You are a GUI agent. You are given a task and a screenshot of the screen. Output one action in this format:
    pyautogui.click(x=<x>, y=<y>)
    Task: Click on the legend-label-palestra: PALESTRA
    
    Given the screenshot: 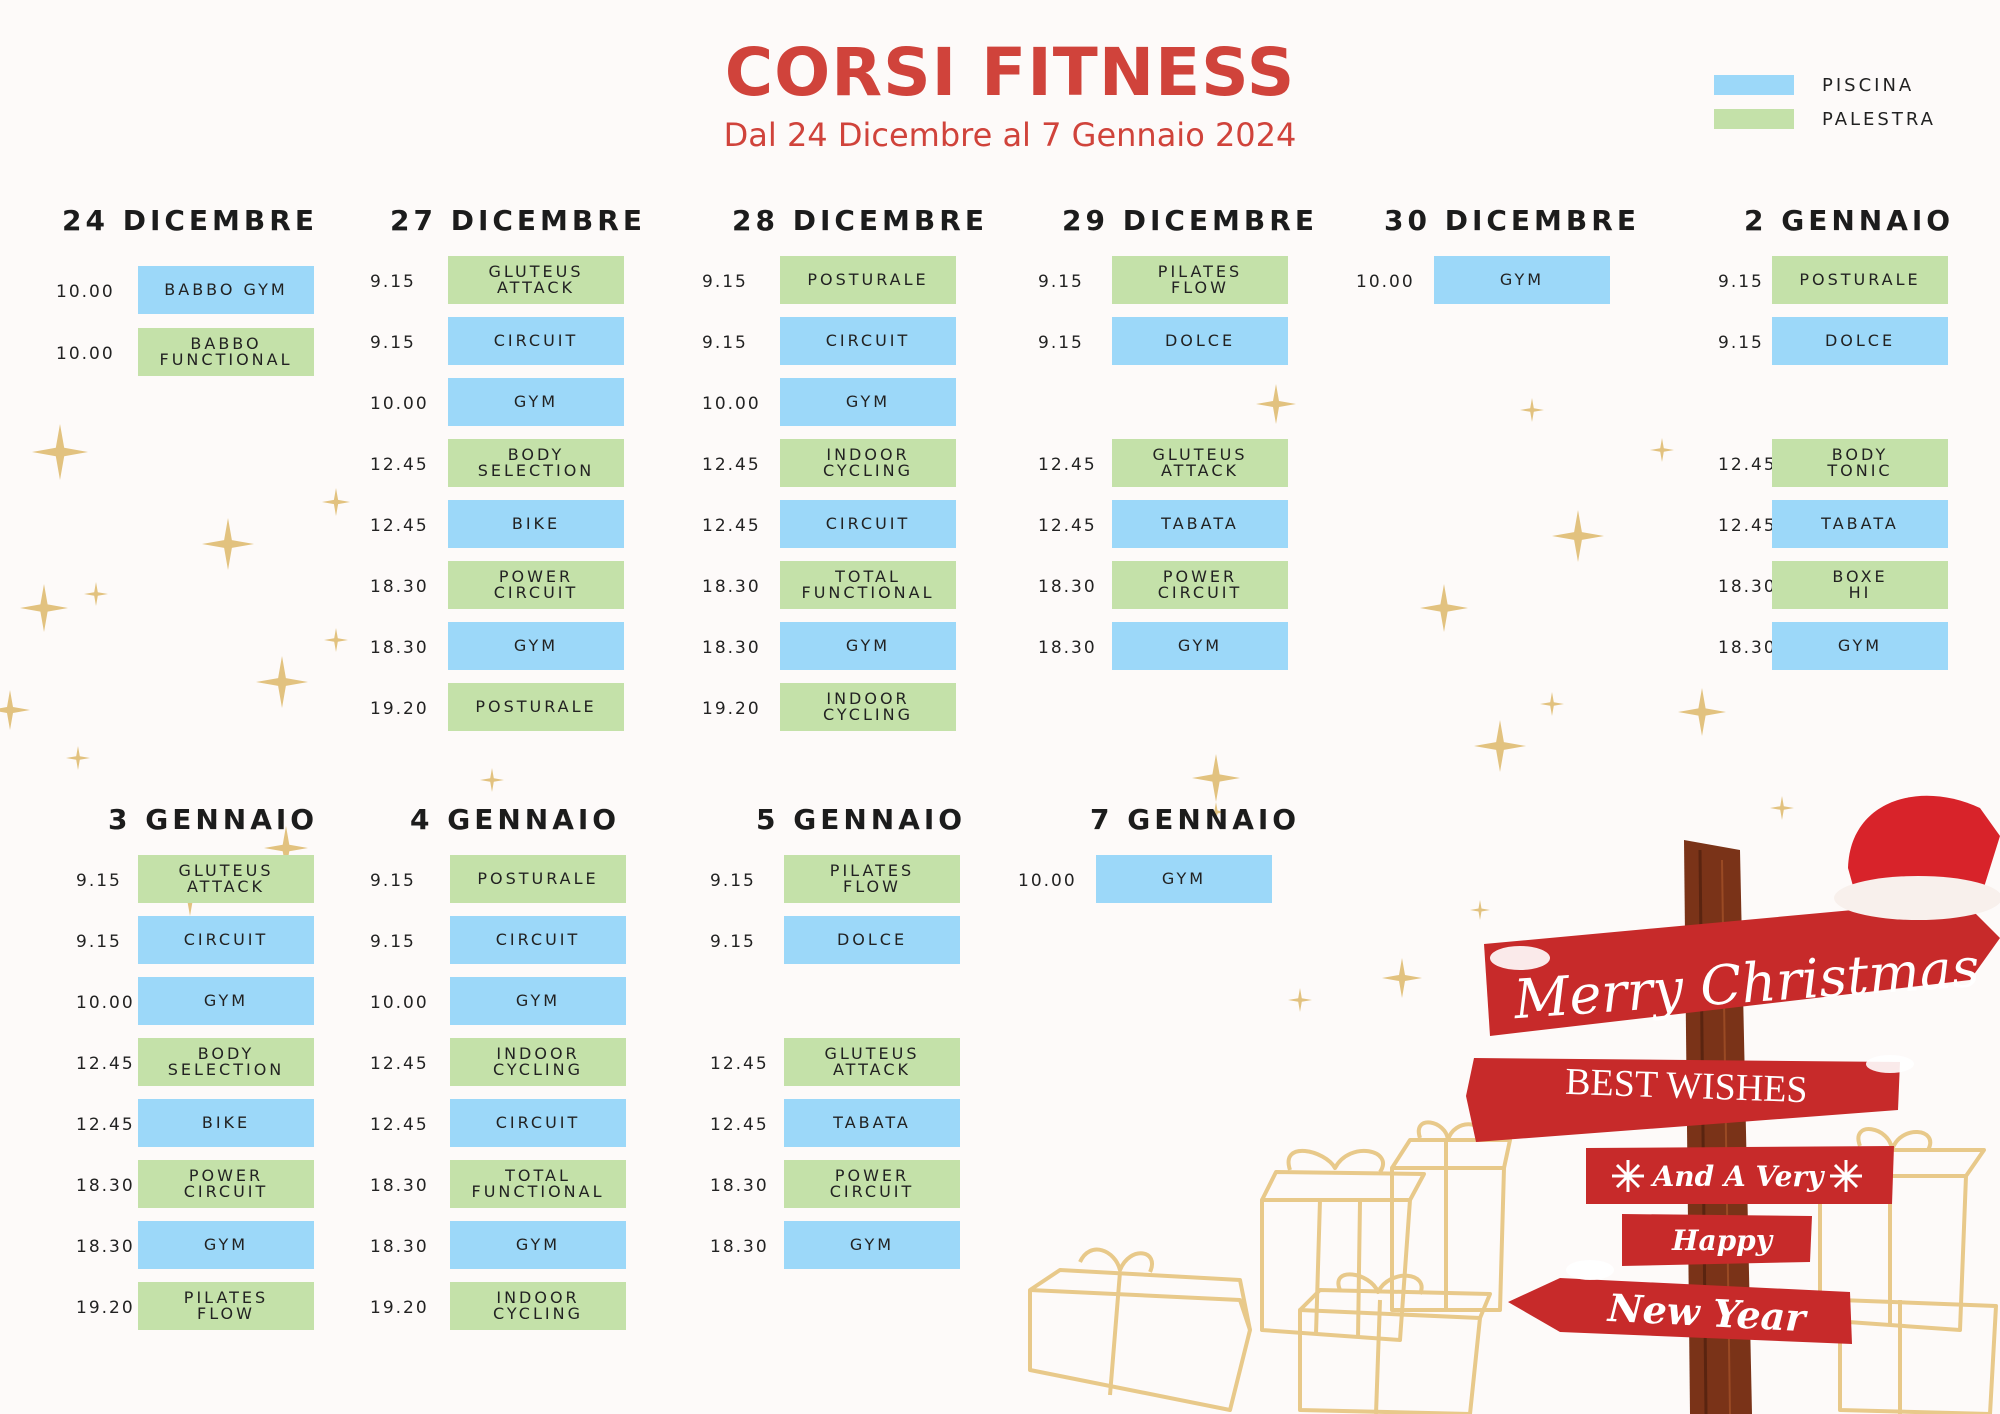 What is the action you would take?
    pyautogui.click(x=1879, y=119)
    